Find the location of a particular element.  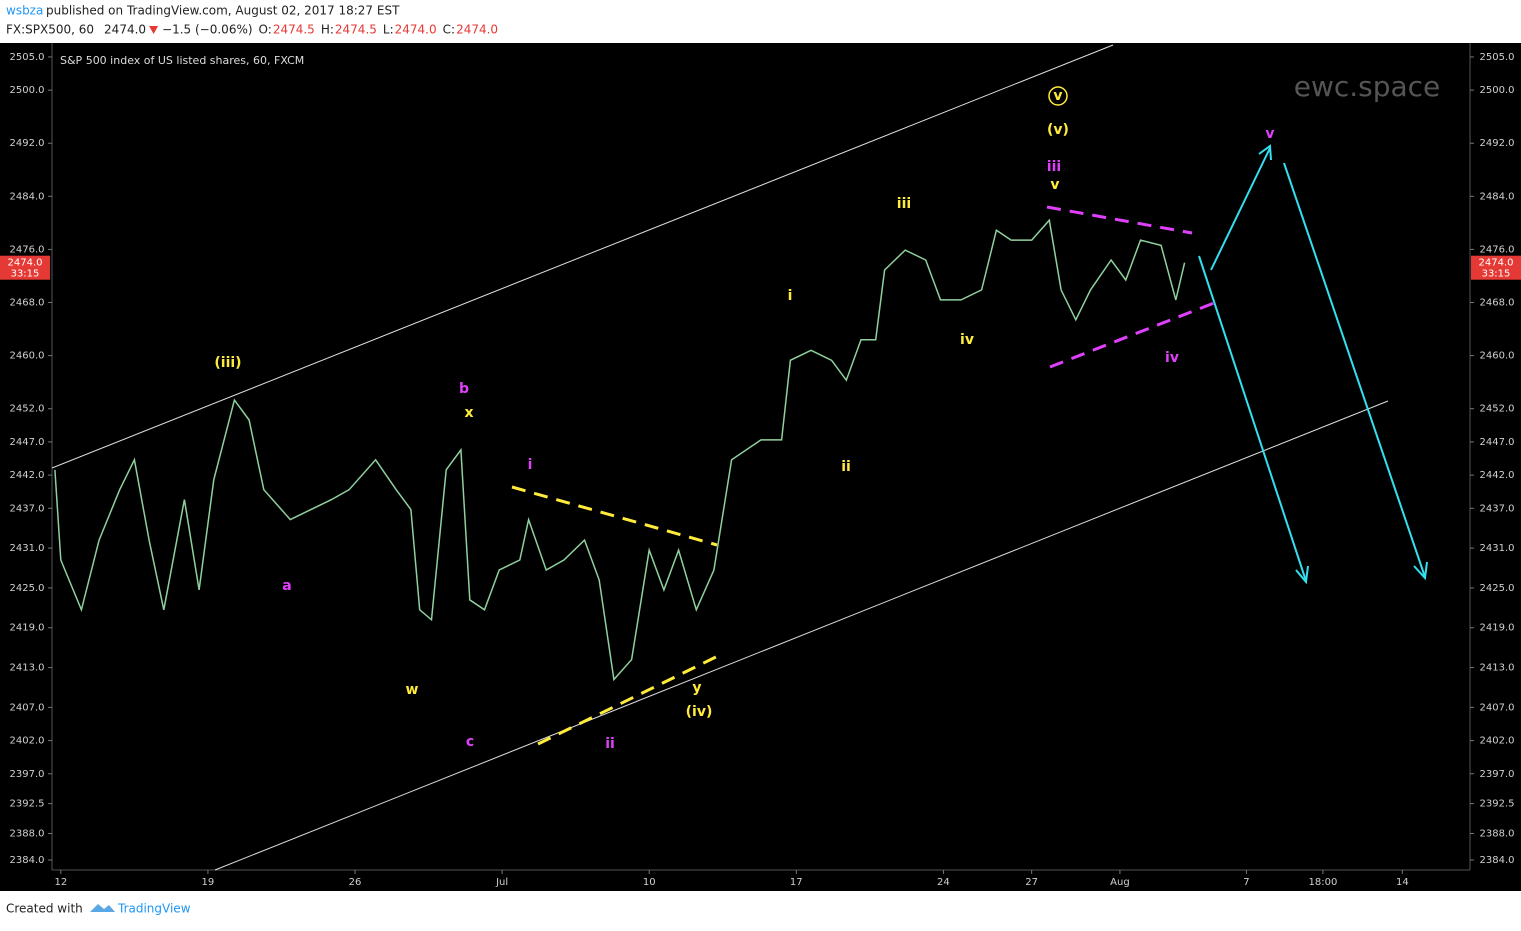

y-tick-label: 2442.0 is located at coordinates (27, 475).